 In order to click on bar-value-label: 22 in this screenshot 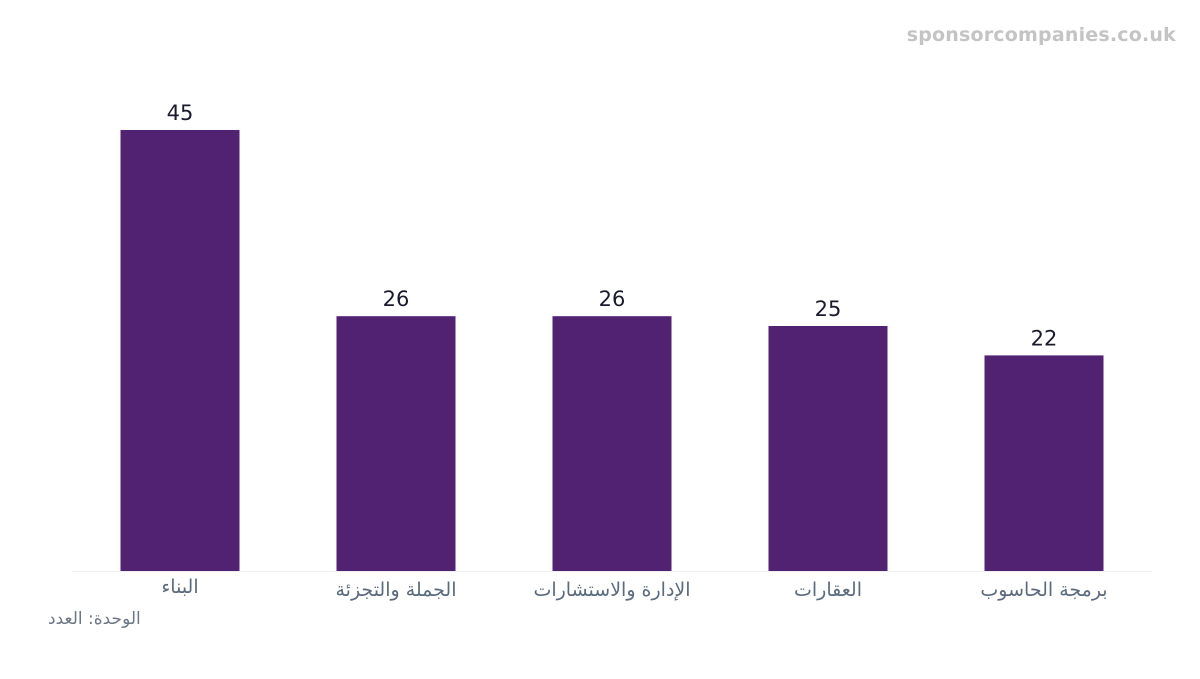, I will do `click(1044, 338)`.